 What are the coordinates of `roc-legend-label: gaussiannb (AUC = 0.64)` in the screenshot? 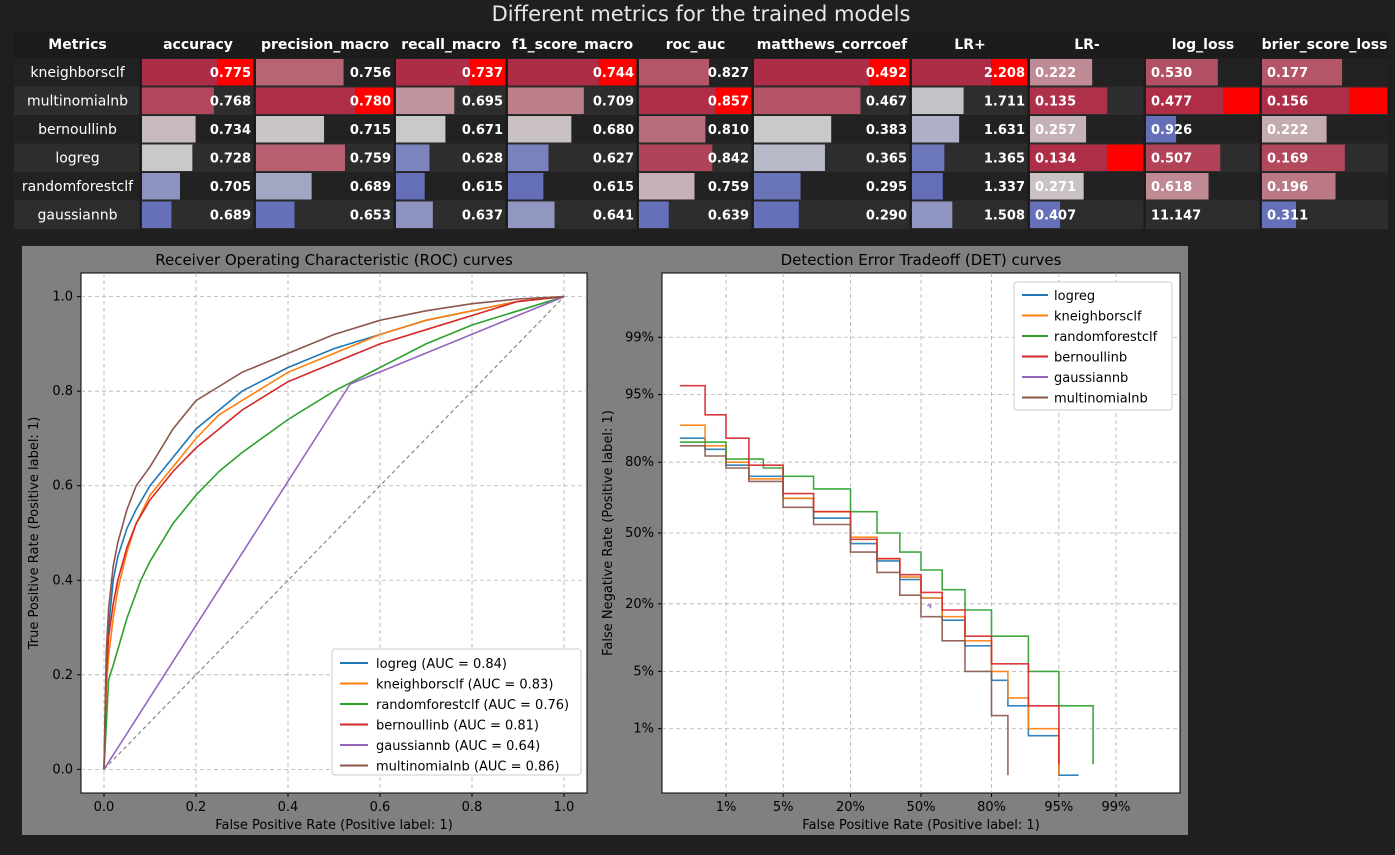 It's located at (458, 746).